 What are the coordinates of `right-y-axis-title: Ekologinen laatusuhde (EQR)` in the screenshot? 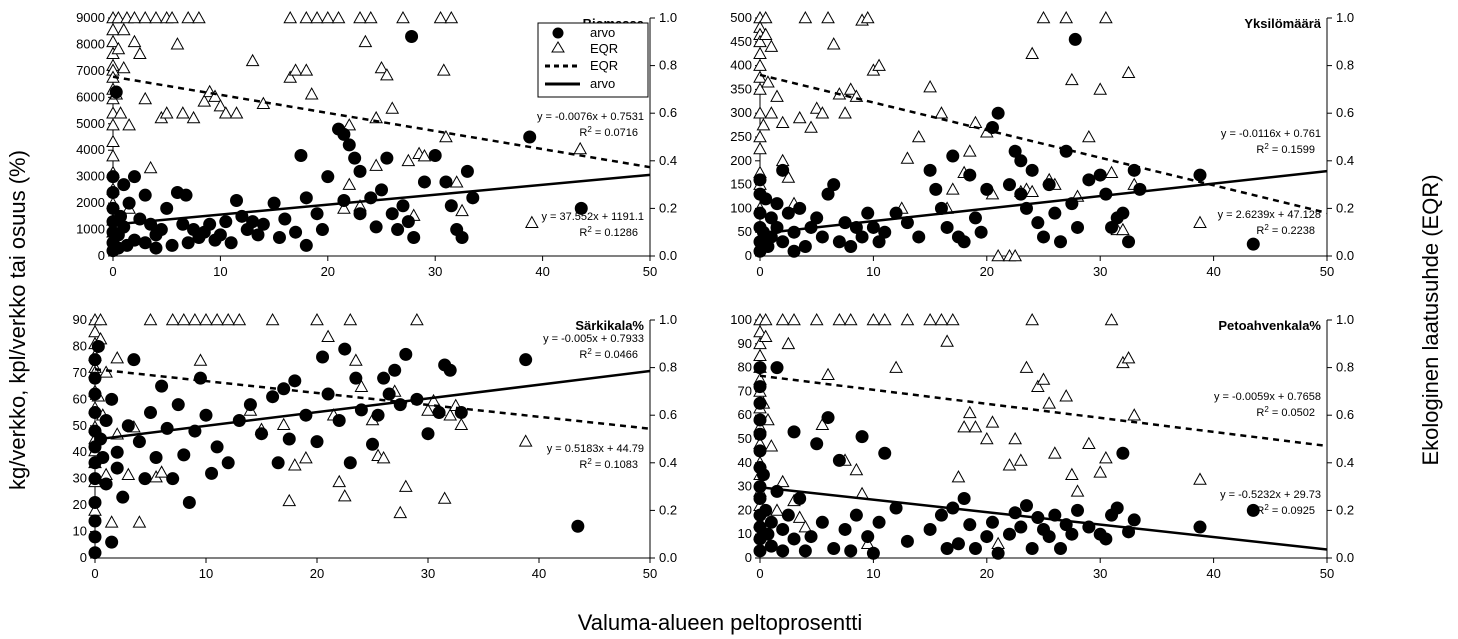 It's located at (1430, 319).